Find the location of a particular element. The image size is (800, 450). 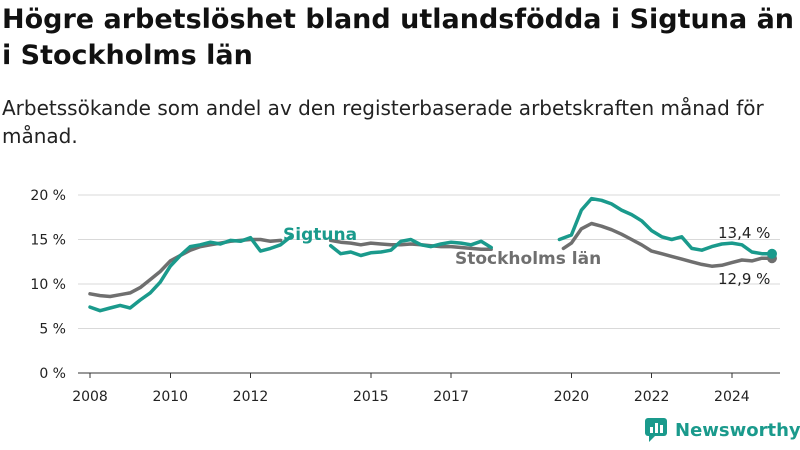

newsworthy-logo-icon is located at coordinates (656, 430).